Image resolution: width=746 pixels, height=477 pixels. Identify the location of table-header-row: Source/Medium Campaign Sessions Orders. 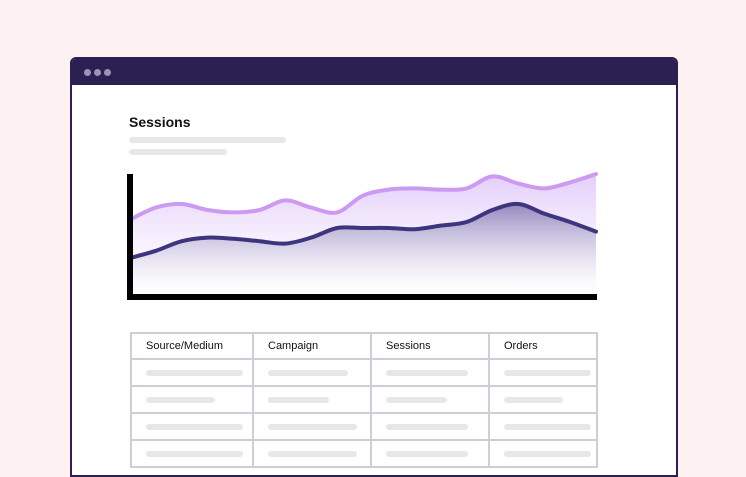
(364, 346).